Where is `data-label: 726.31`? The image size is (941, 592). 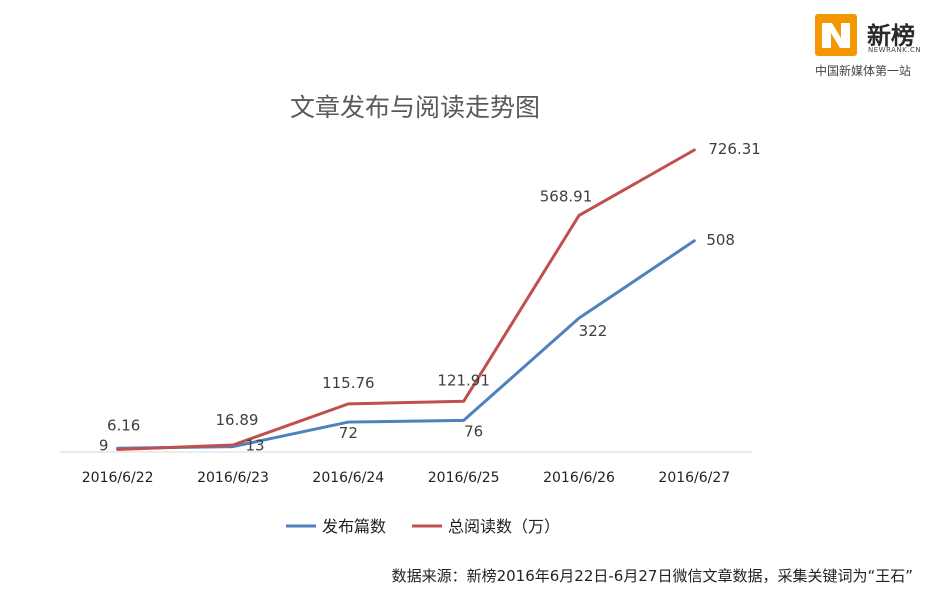
data-label: 726.31 is located at coordinates (734, 149).